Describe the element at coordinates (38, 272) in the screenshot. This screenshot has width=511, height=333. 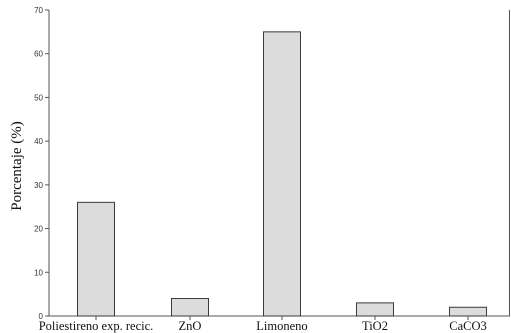
I see `y-tick-label: 10` at that location.